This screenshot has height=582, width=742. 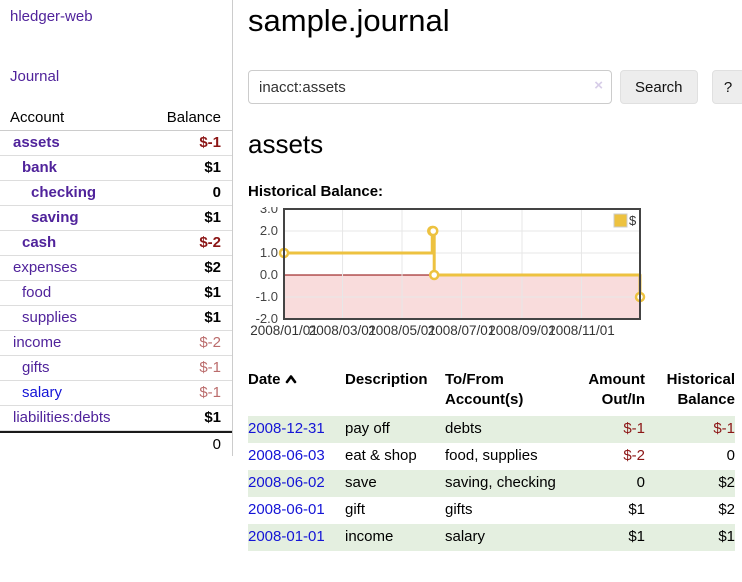 What do you see at coordinates (116, 243) in the screenshot?
I see `account-row: cash $-2` at bounding box center [116, 243].